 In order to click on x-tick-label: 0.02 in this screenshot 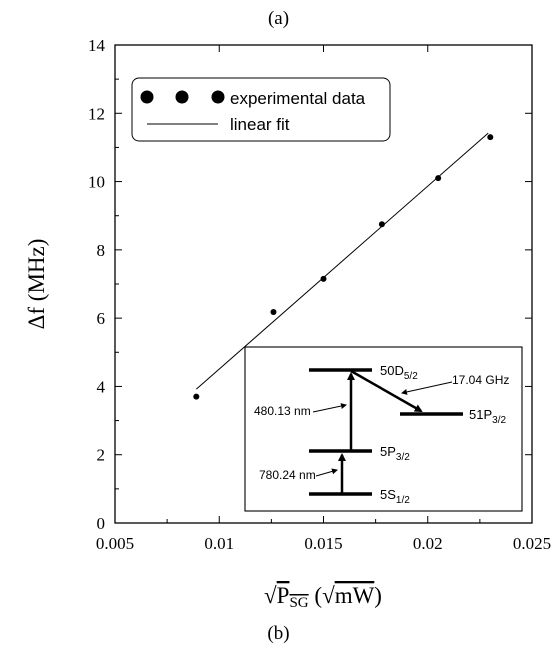, I will do `click(428, 543)`.